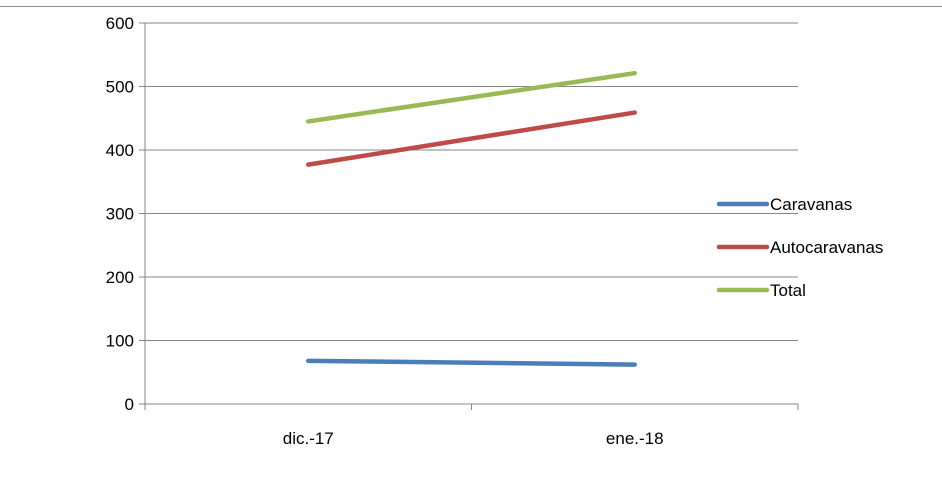 The width and height of the screenshot is (942, 499). What do you see at coordinates (635, 438) in the screenshot?
I see `x-tick-label: ene.-18` at bounding box center [635, 438].